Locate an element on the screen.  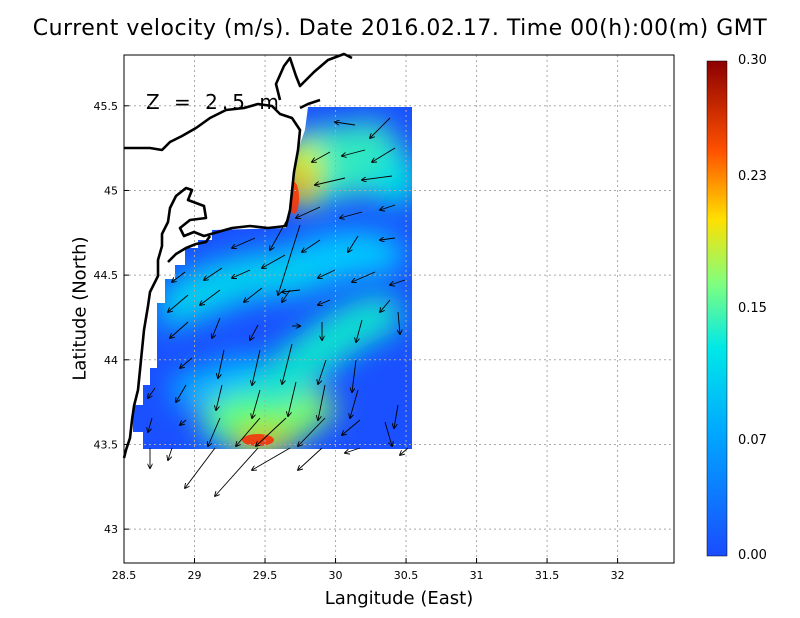
colorbar-tick-label: 0.30 is located at coordinates (752, 60).